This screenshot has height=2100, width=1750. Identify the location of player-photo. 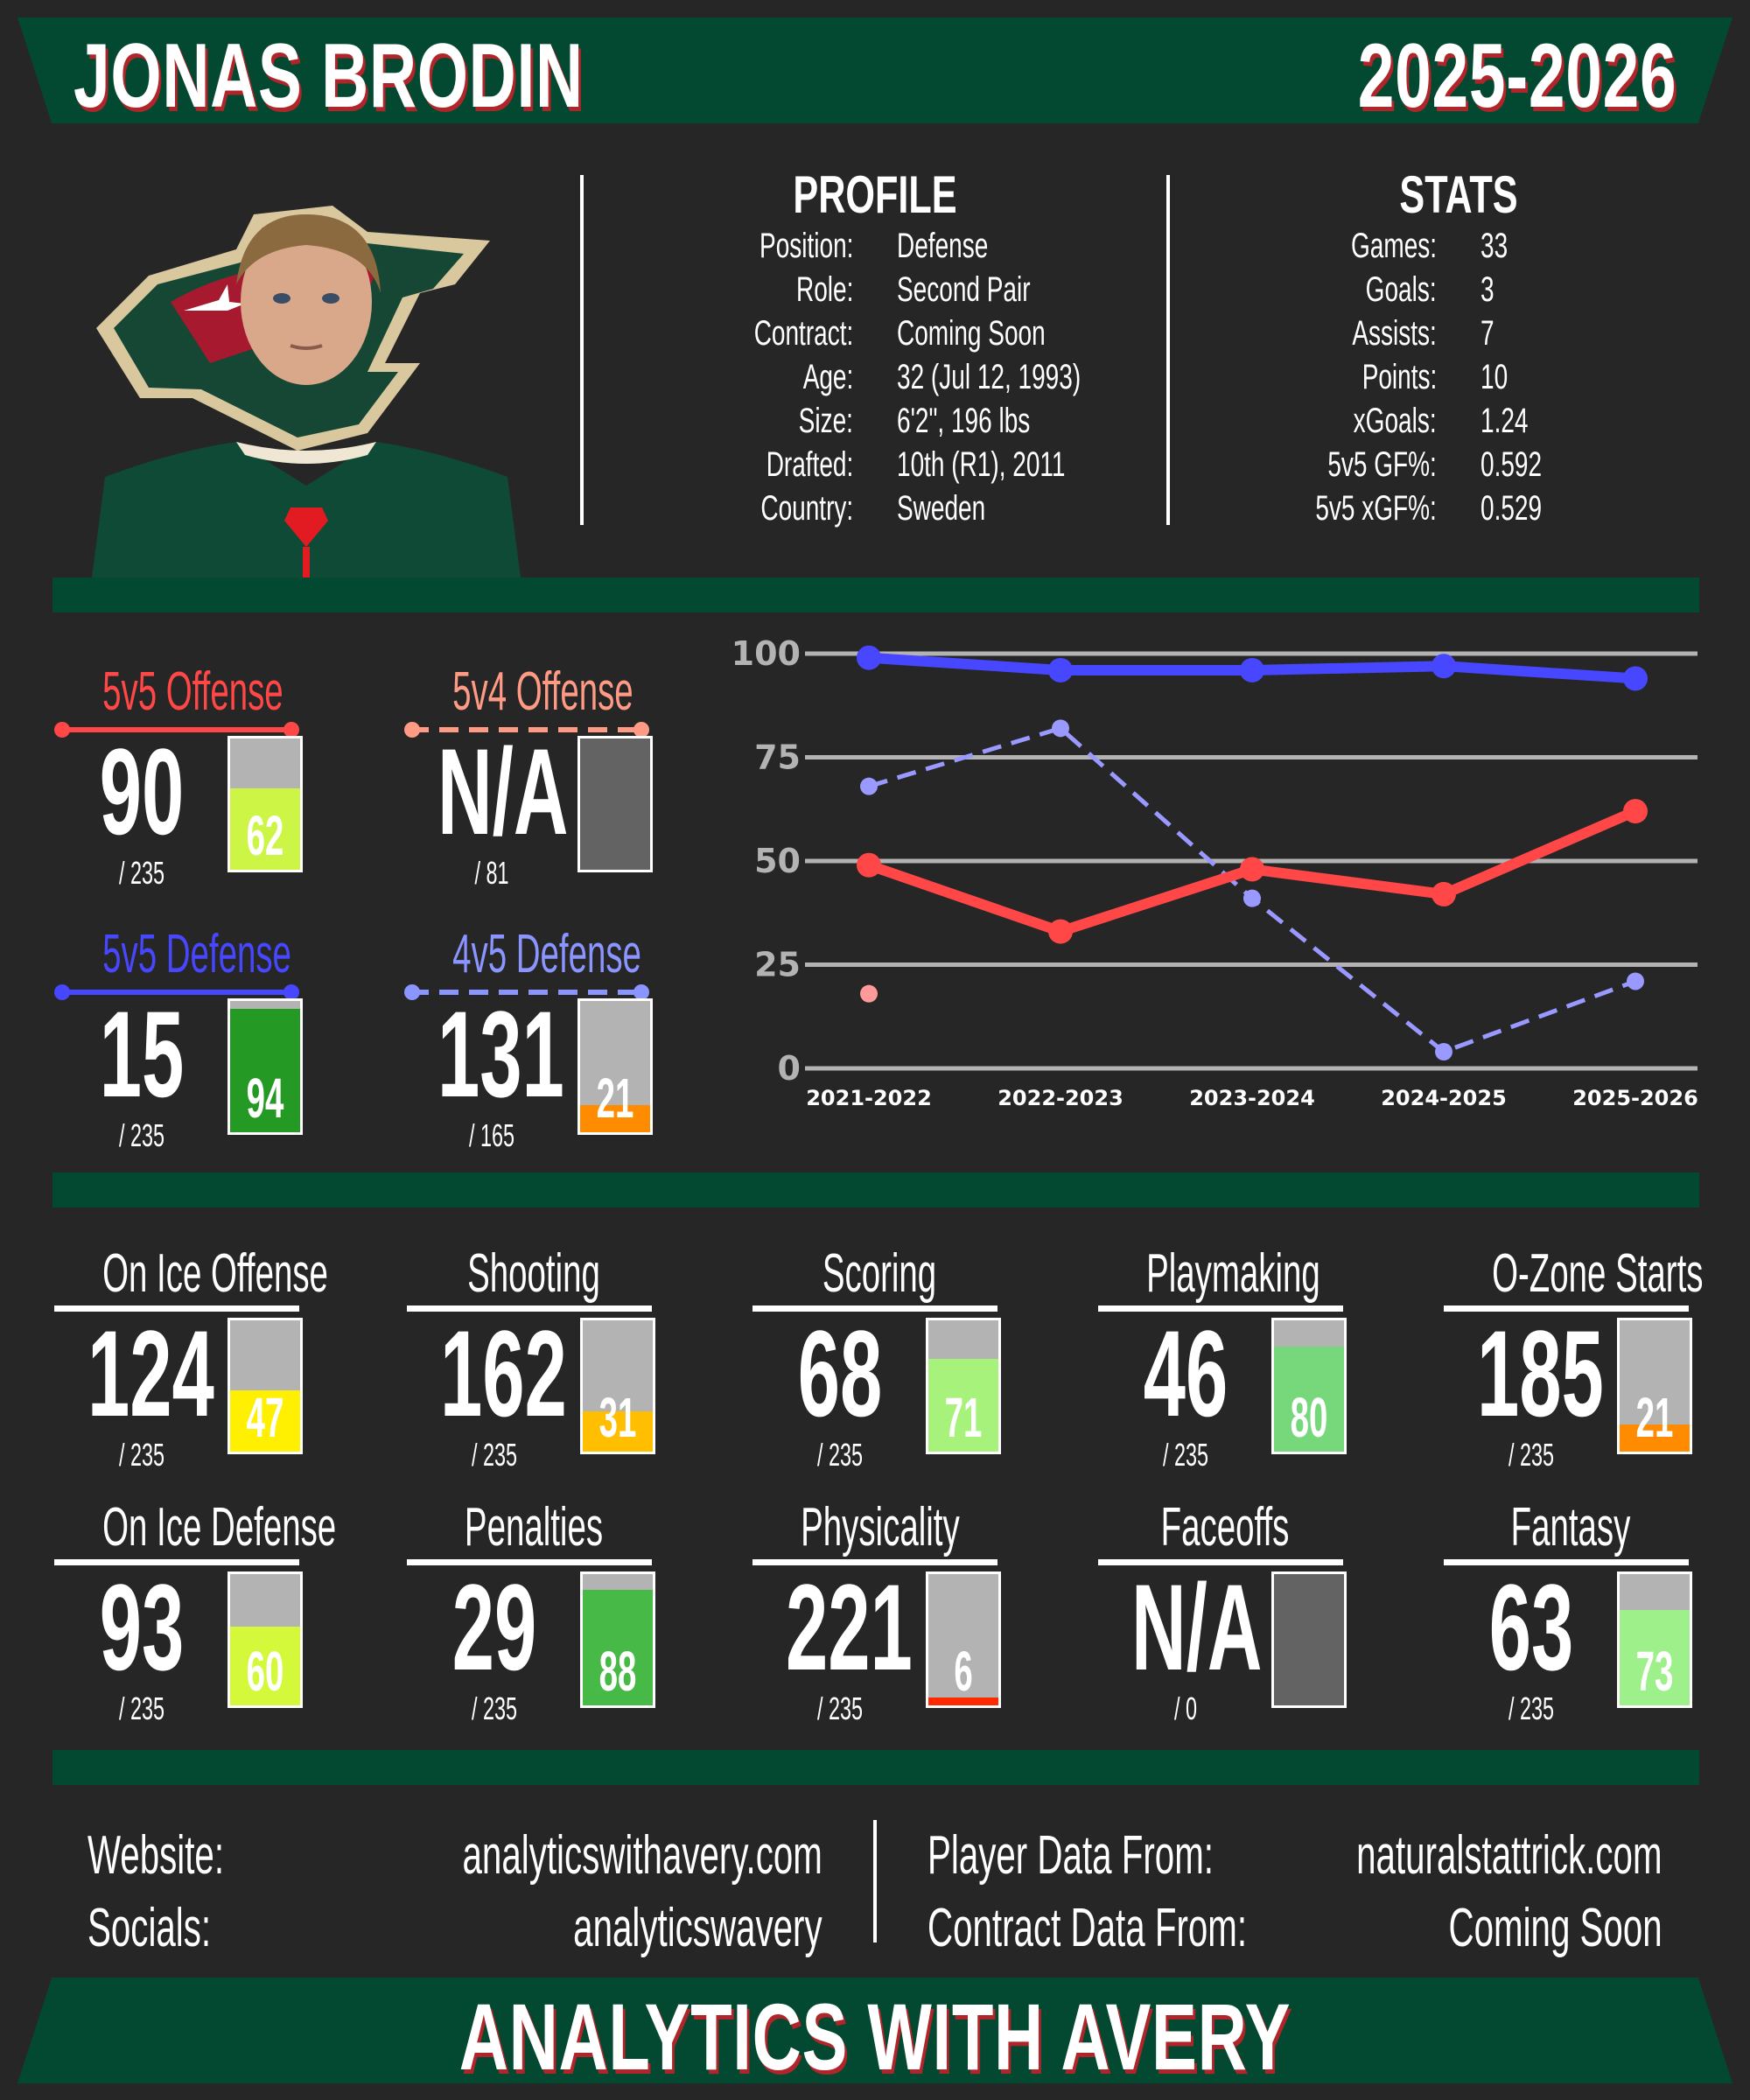
(306, 383).